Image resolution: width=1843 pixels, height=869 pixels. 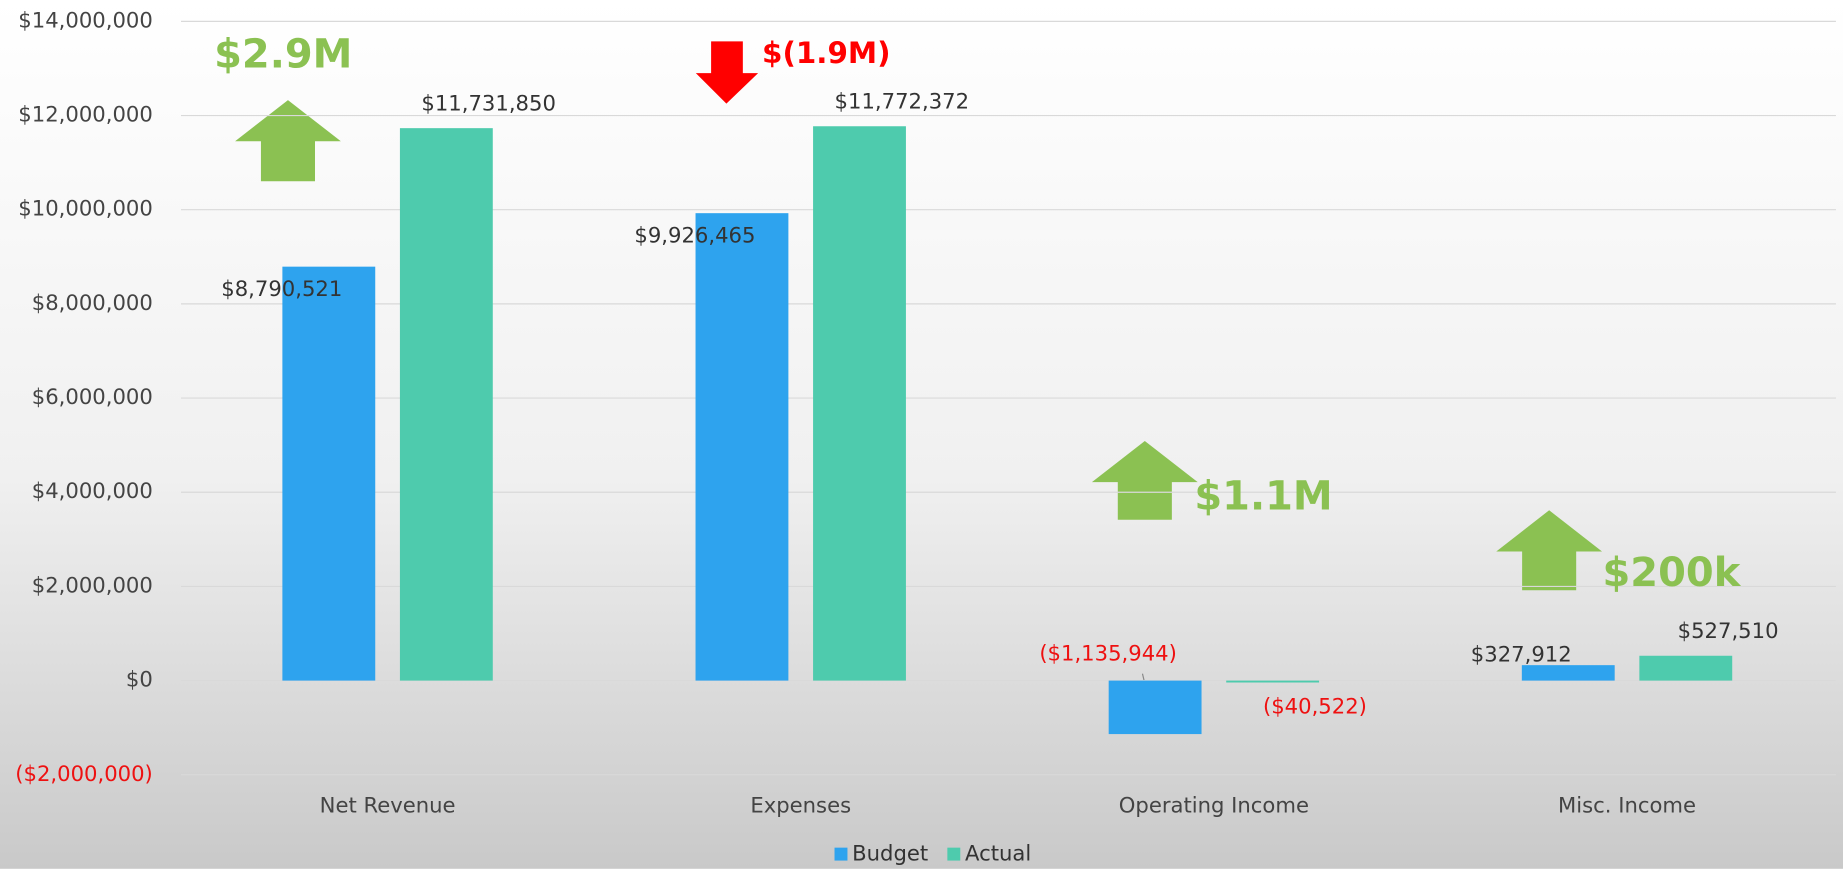 What do you see at coordinates (388, 805) in the screenshot?
I see `x-tick-label: Net Revenue` at bounding box center [388, 805].